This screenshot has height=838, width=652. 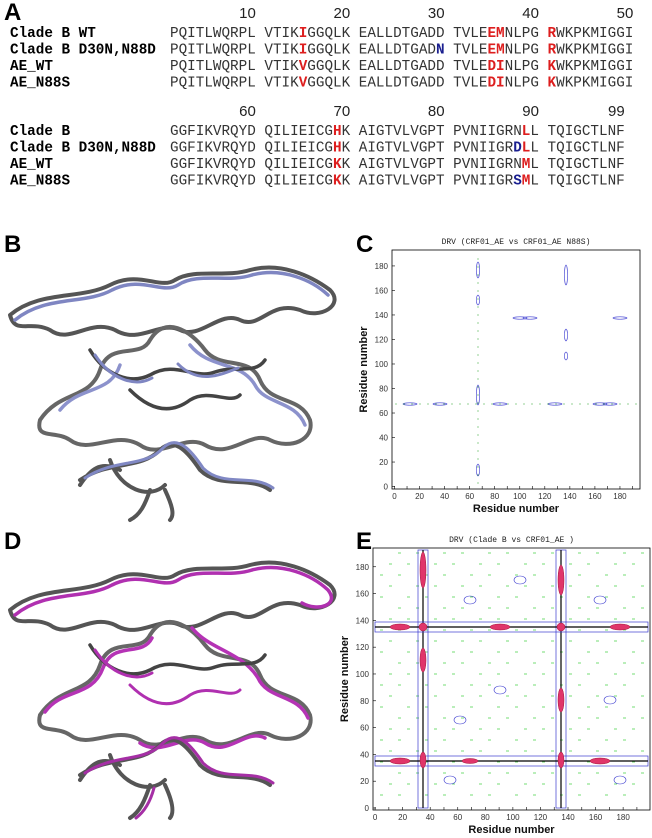 What do you see at coordinates (495, 67) in the screenshot?
I see `highlighted-residue: DI` at bounding box center [495, 67].